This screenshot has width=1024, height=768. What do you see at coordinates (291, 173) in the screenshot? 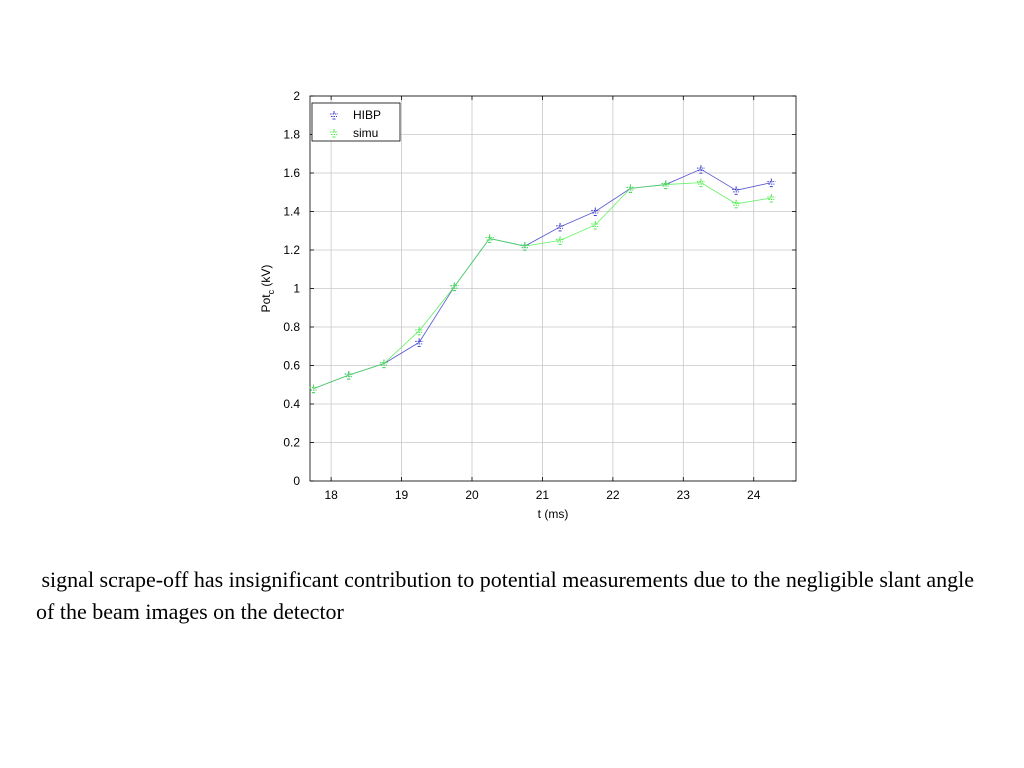
I see `y-tick-label: 1.6` at bounding box center [291, 173].